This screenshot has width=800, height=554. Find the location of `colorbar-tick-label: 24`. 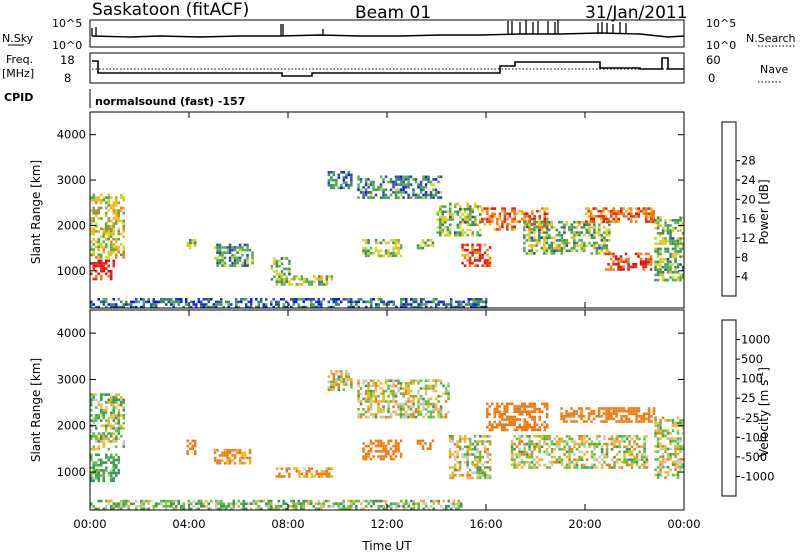

colorbar-tick-label: 24 is located at coordinates (748, 180).